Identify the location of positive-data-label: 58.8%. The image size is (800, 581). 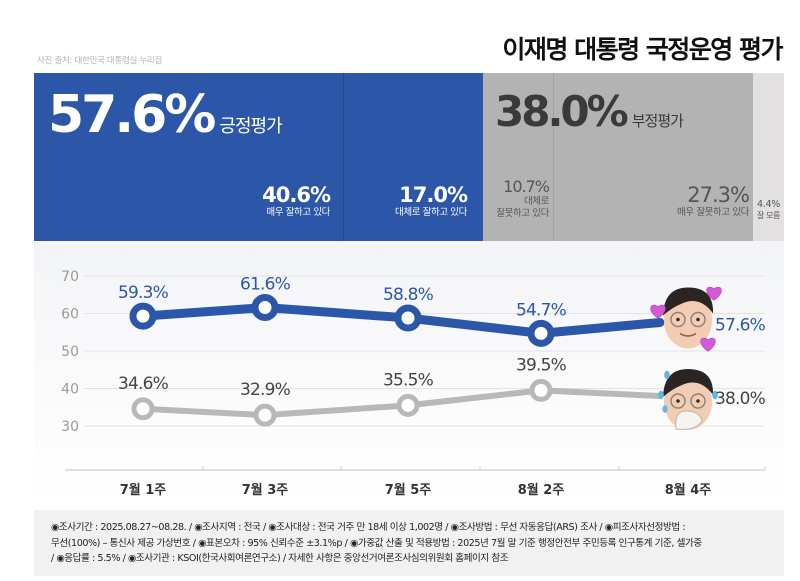
(408, 295).